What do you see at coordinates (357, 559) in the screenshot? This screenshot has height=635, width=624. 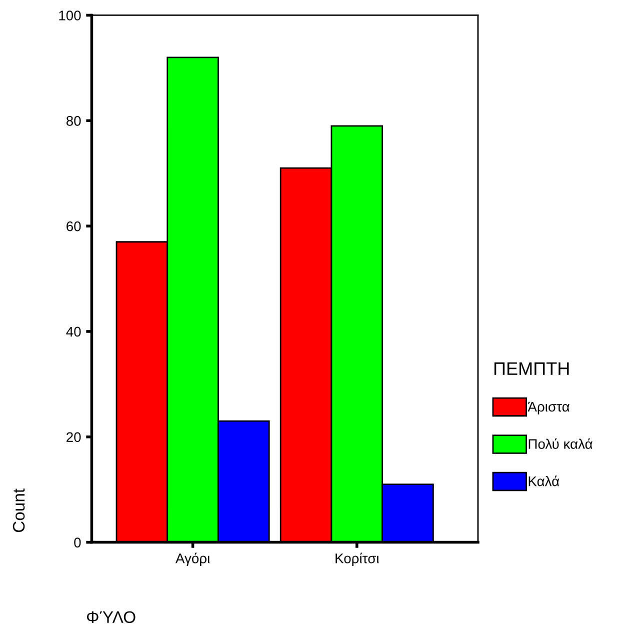 I see `x-tick-label: Κορίτσι` at bounding box center [357, 559].